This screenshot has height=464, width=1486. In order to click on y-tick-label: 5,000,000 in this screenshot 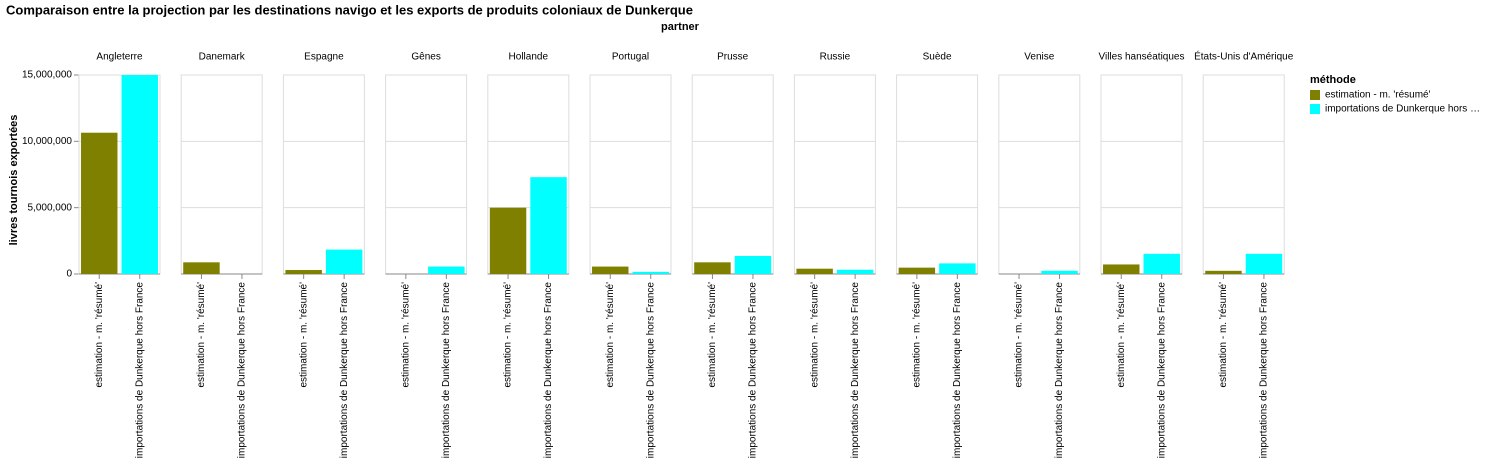, I will do `click(50, 207)`.